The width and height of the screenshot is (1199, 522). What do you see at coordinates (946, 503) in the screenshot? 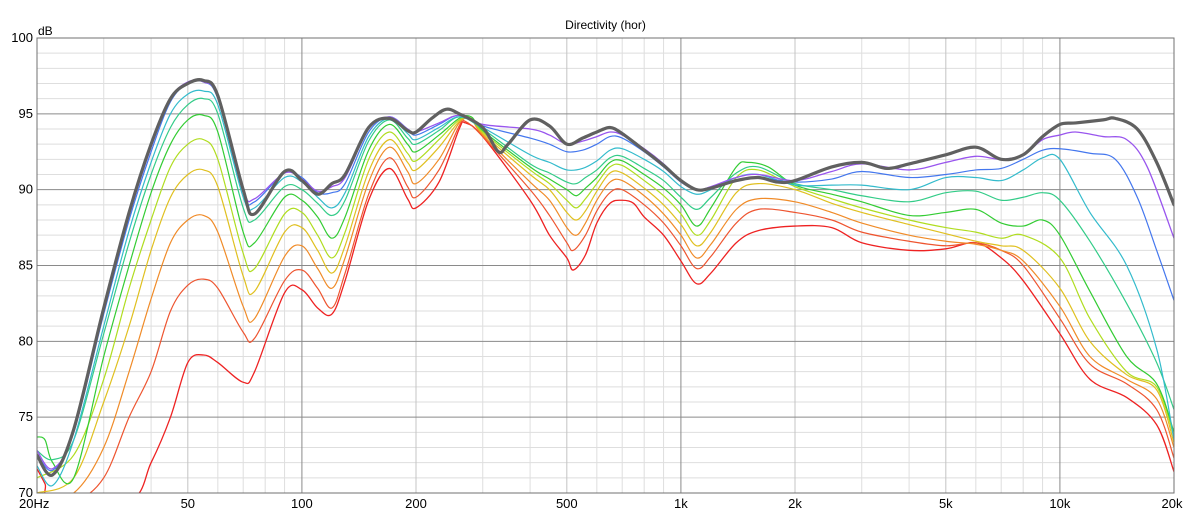
I see `x-tick-label: 5k` at bounding box center [946, 503].